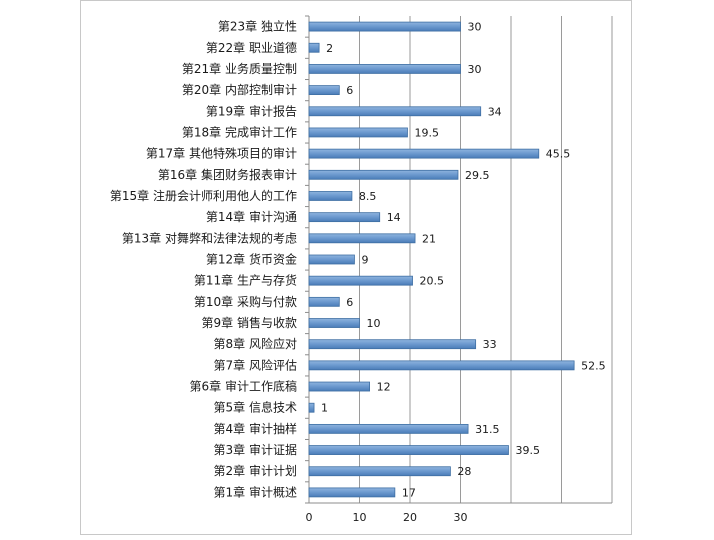 Image resolution: width=714 pixels, height=540 pixels. What do you see at coordinates (209, 237) in the screenshot?
I see `category-label: 第13章 对舞弊和法律法规的考虑` at bounding box center [209, 237].